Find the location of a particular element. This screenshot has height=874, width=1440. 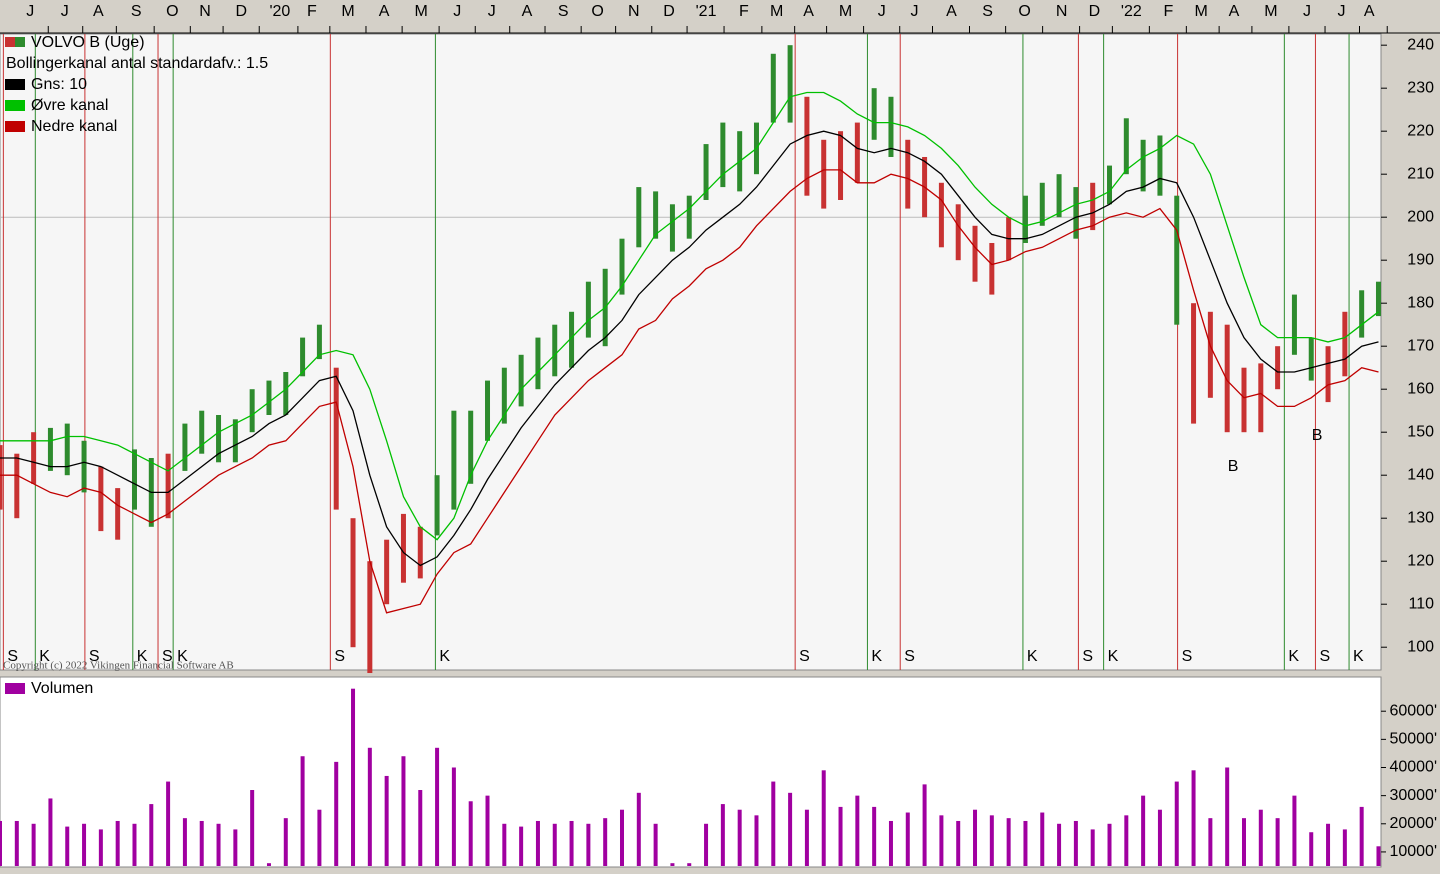

y-tick-label: 20000' is located at coordinates (1413, 823).